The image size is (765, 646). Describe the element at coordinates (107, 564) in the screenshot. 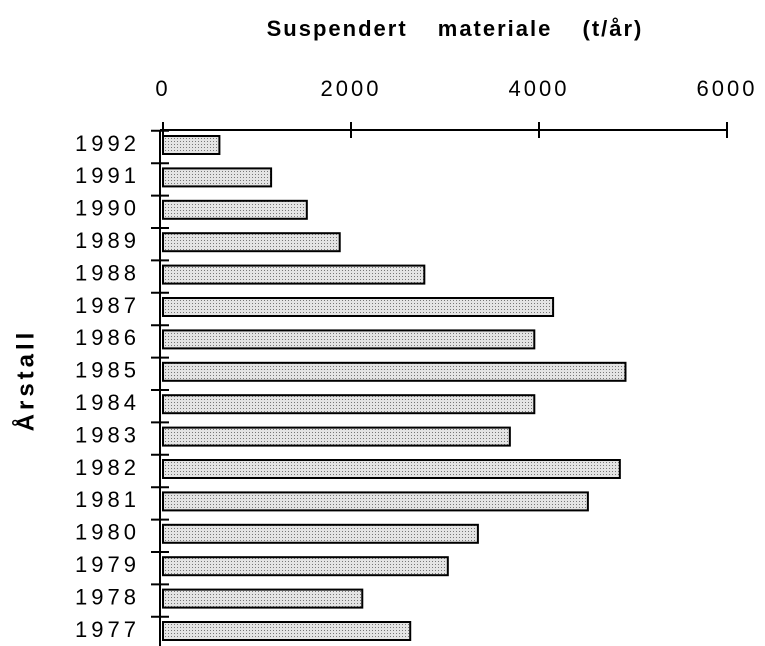

I see `y-tick-label: 1979` at that location.